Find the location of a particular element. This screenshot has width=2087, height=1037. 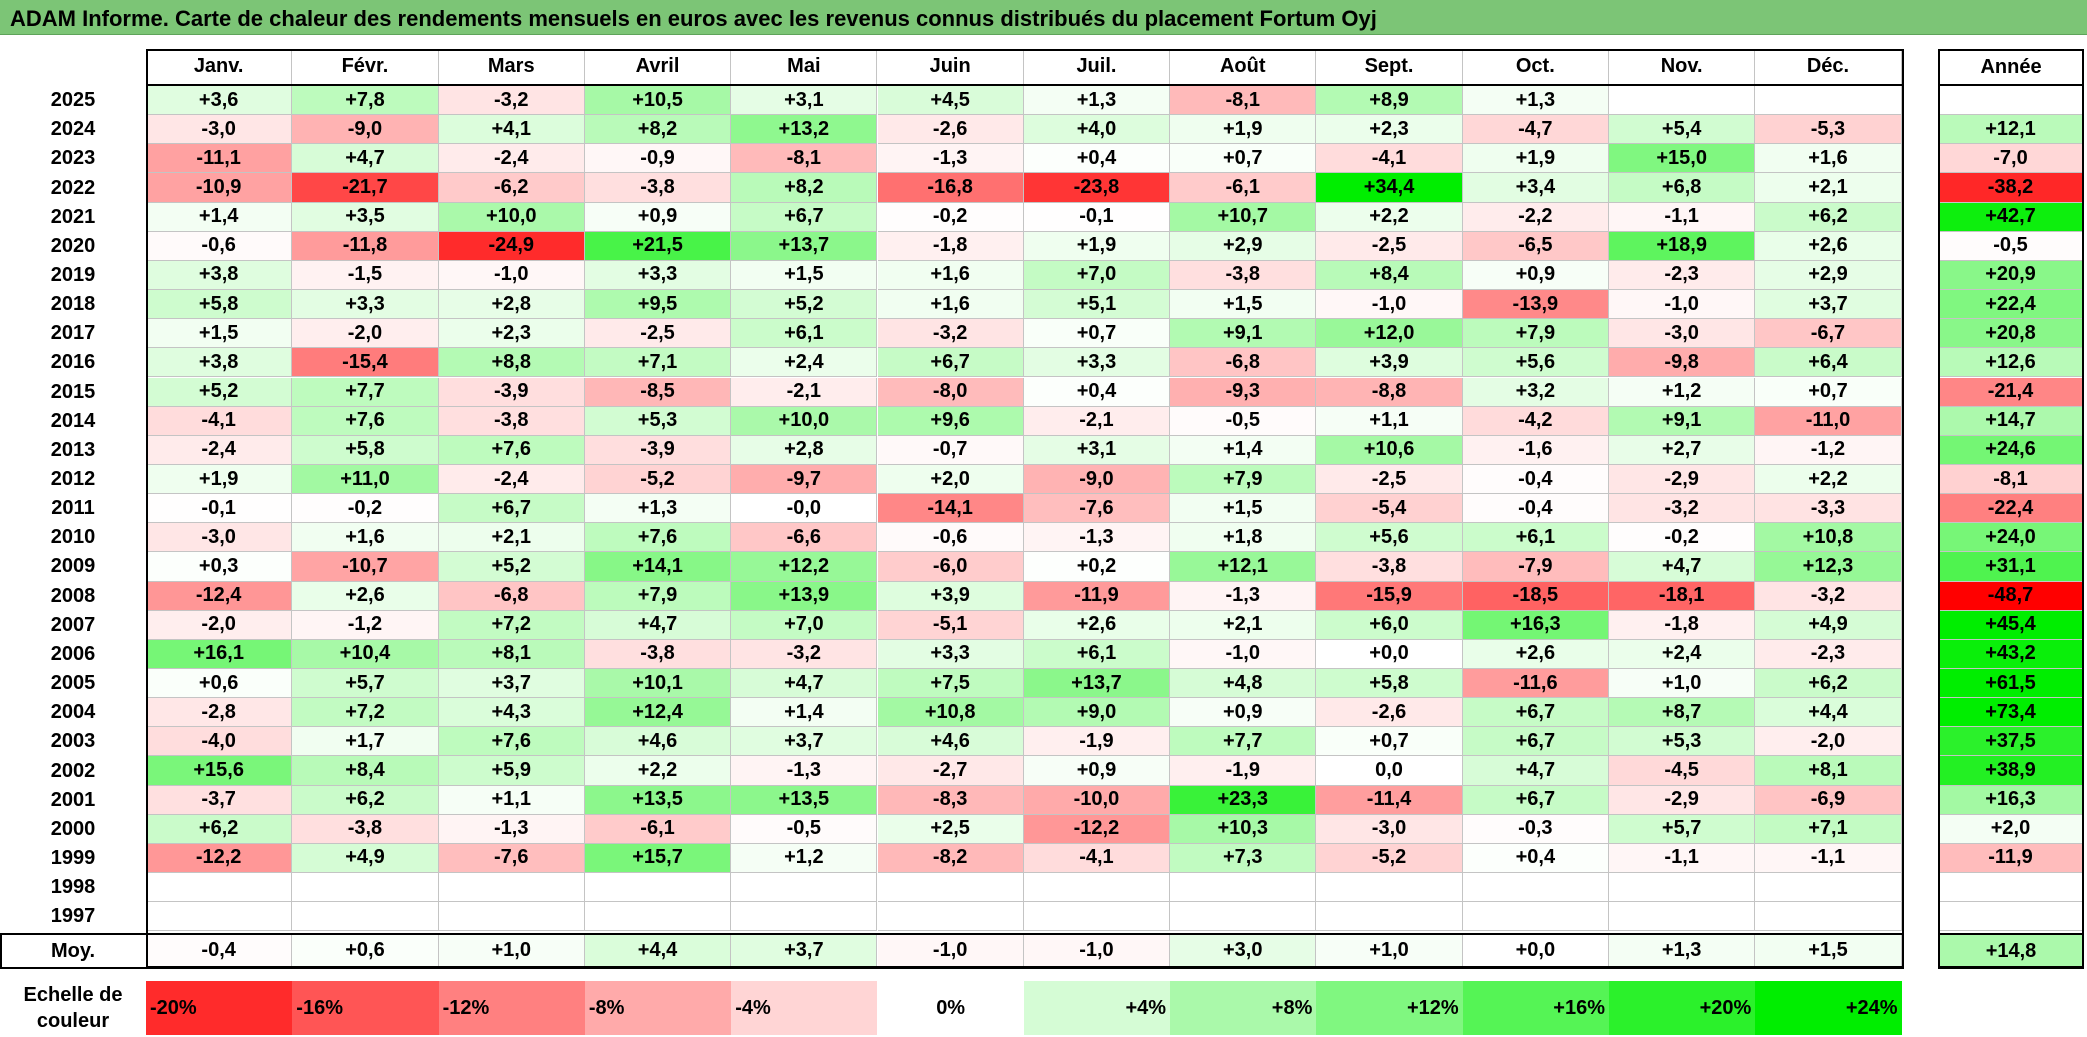

heatmap-cell: -2,4 is located at coordinates (511, 479).